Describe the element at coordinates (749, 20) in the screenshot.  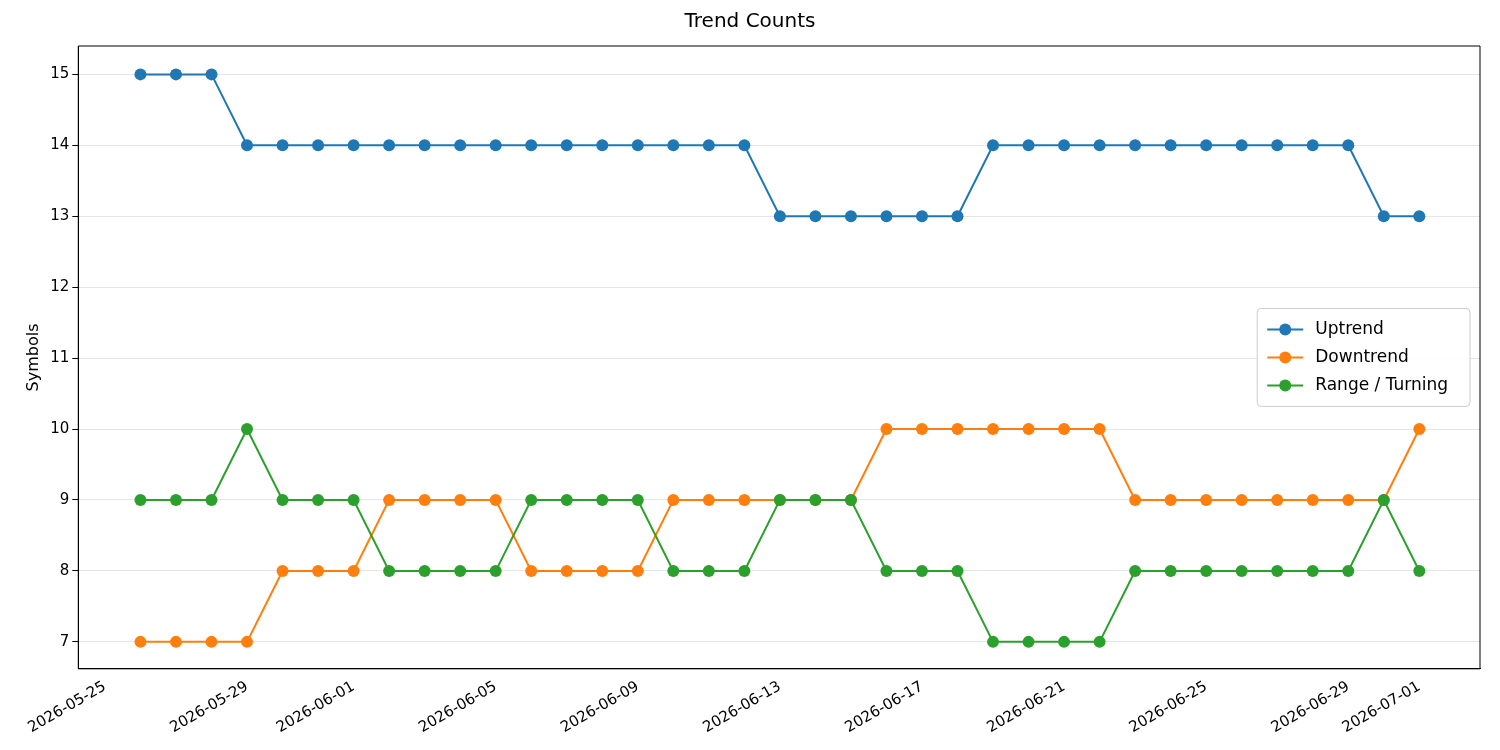
I see `chart-title: Trend Counts` at that location.